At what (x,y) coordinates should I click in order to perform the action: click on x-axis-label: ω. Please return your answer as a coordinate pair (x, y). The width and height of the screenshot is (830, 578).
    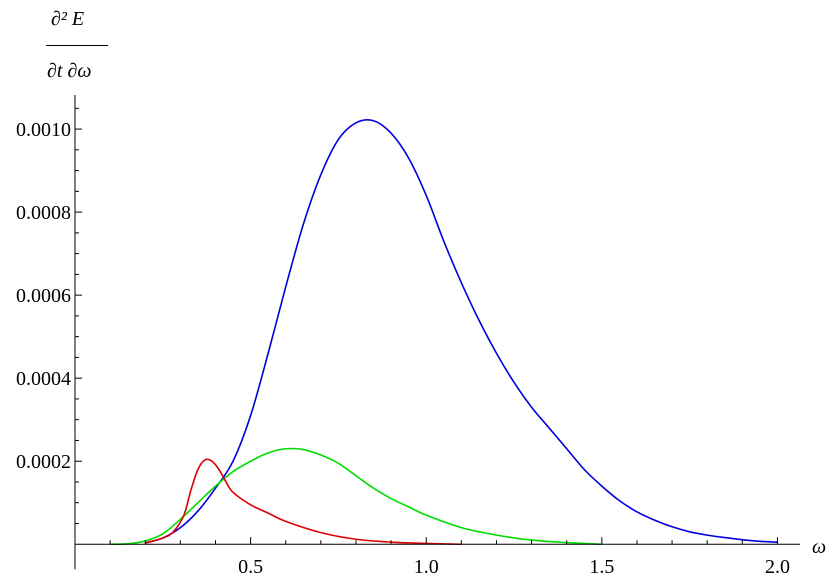
    Looking at the image, I should click on (819, 547).